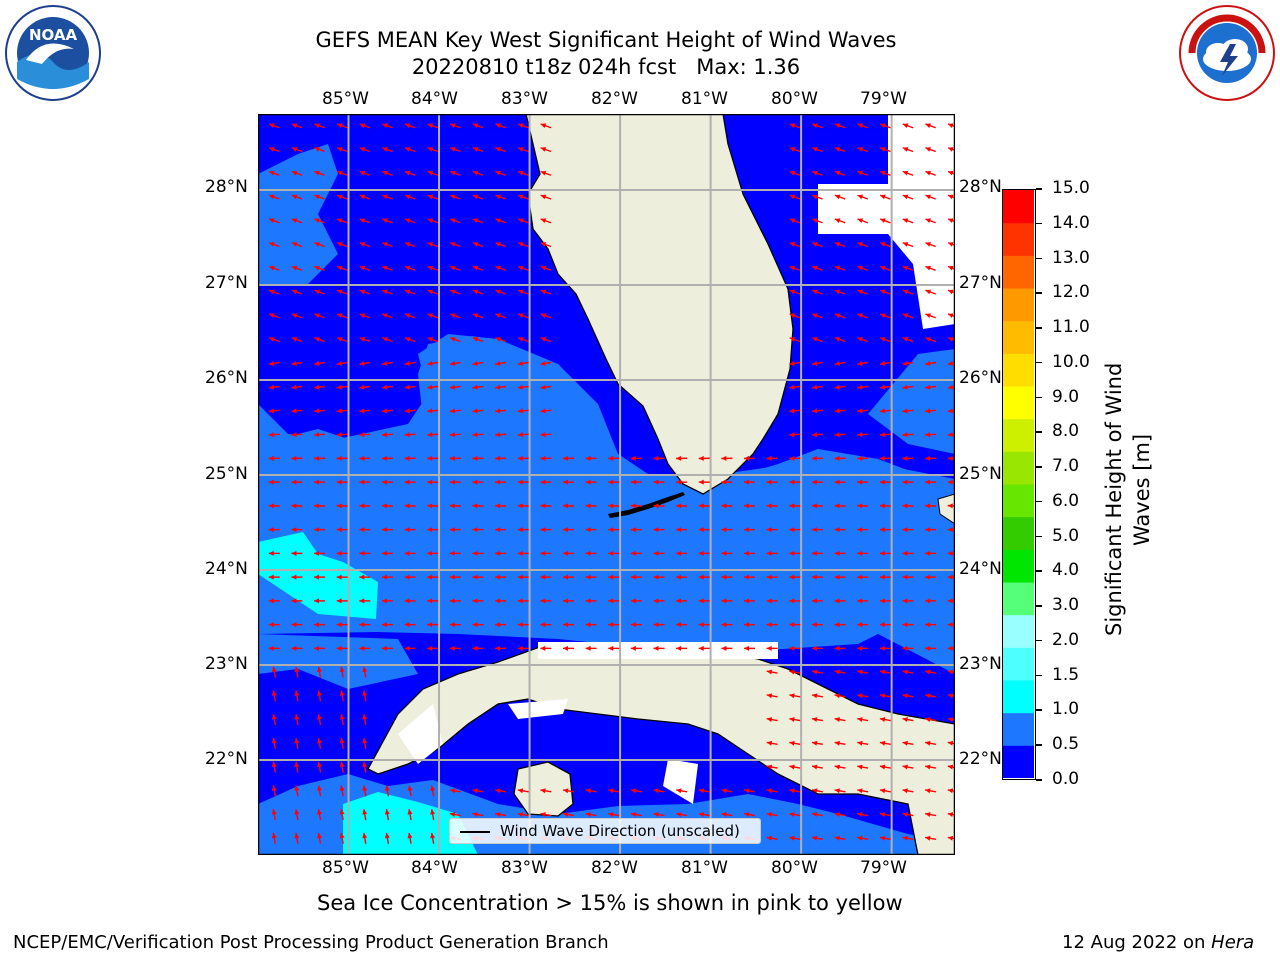  What do you see at coordinates (605, 831) in the screenshot?
I see `map-legend: Wind Wave Direction (unscaled)` at bounding box center [605, 831].